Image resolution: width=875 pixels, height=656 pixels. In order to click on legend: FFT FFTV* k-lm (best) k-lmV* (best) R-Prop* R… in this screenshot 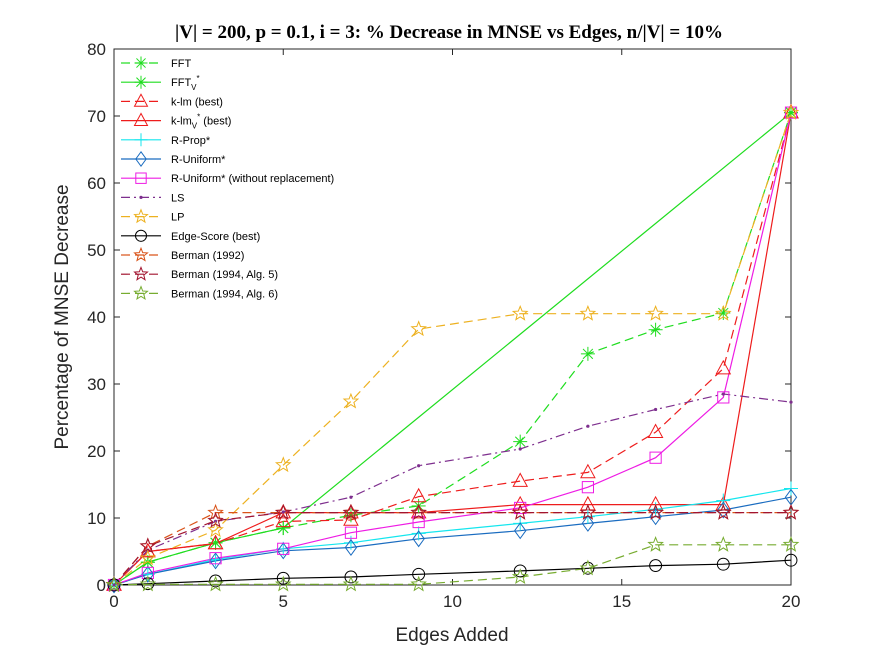, I will do `click(227, 178)`.